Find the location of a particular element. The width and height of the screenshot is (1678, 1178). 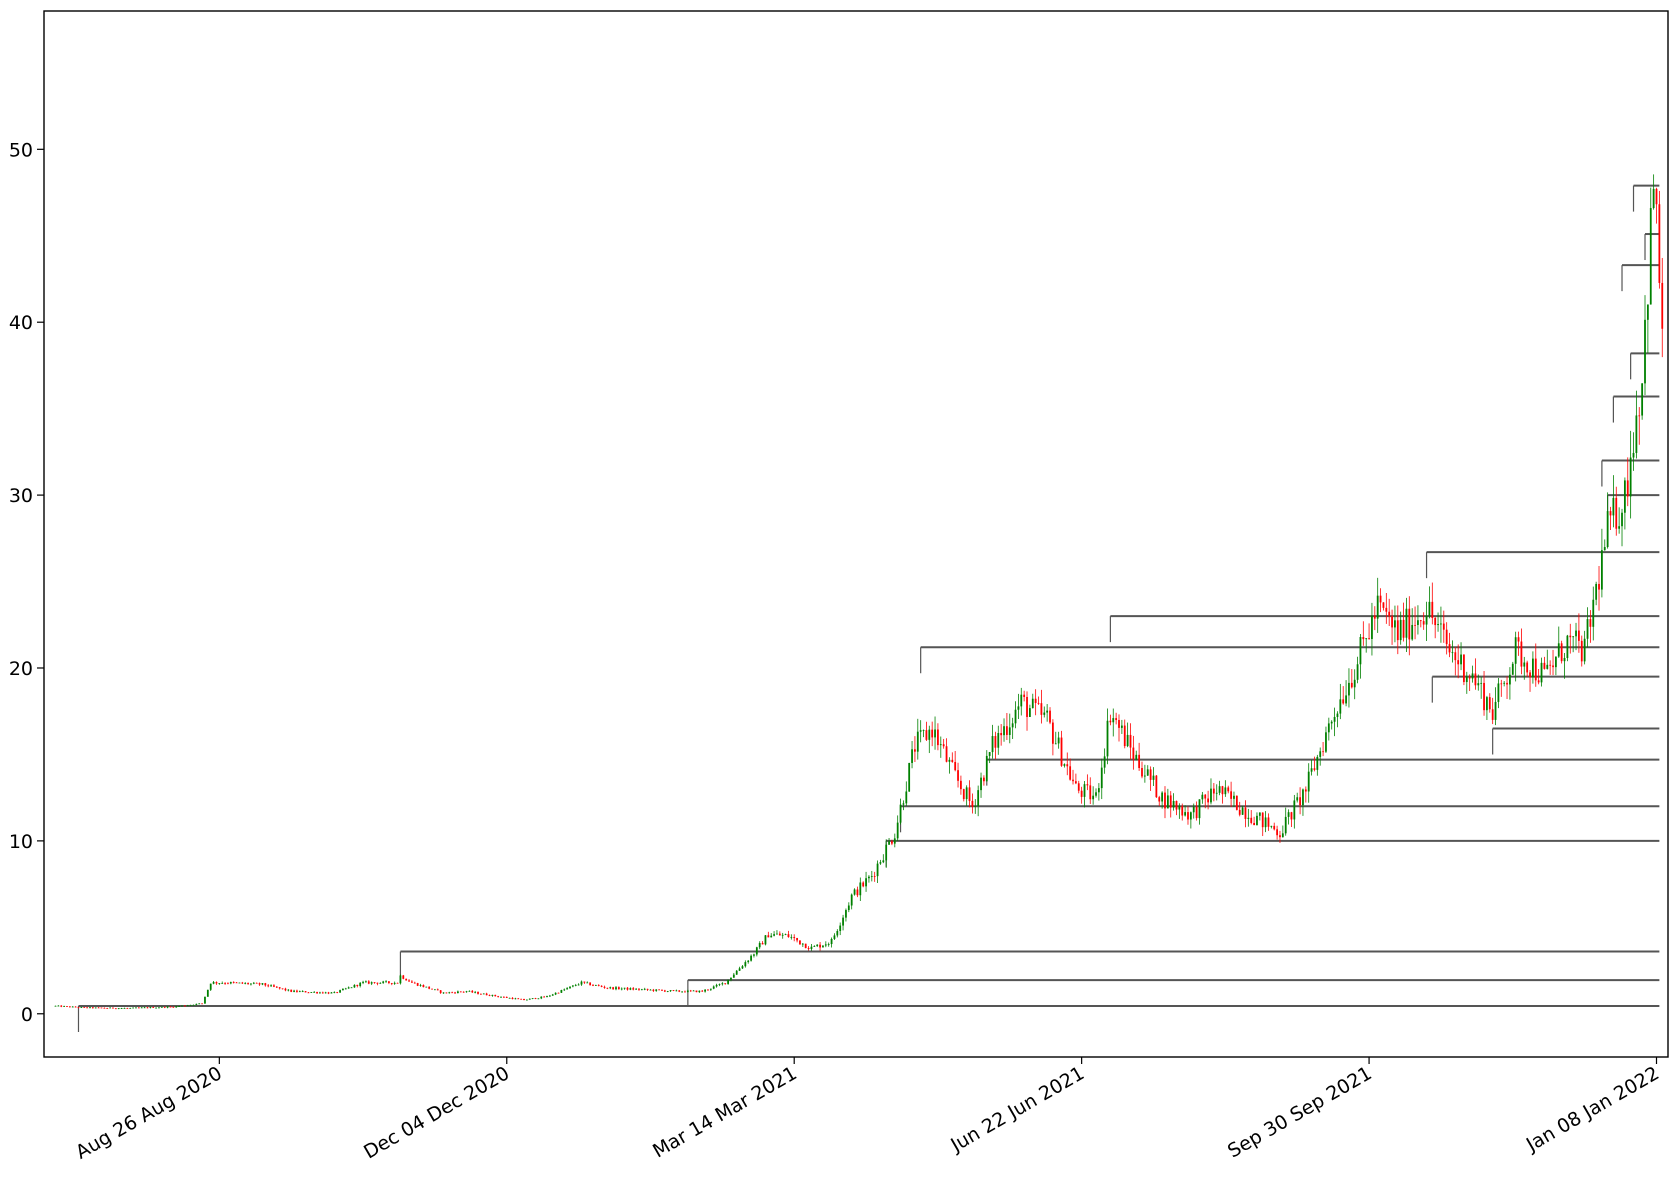

x-tick-label: Dec 04 Dec 2020 is located at coordinates (436, 1112).